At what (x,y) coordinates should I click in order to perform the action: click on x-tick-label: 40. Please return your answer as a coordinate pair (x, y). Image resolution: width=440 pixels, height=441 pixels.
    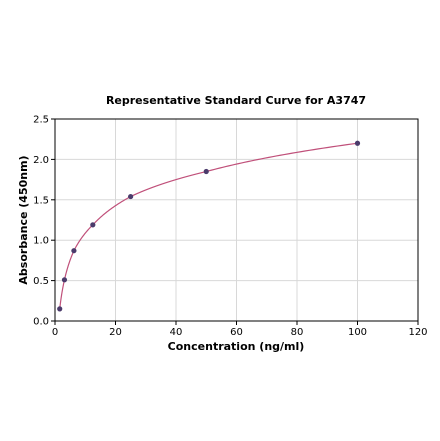
    Looking at the image, I should click on (176, 332).